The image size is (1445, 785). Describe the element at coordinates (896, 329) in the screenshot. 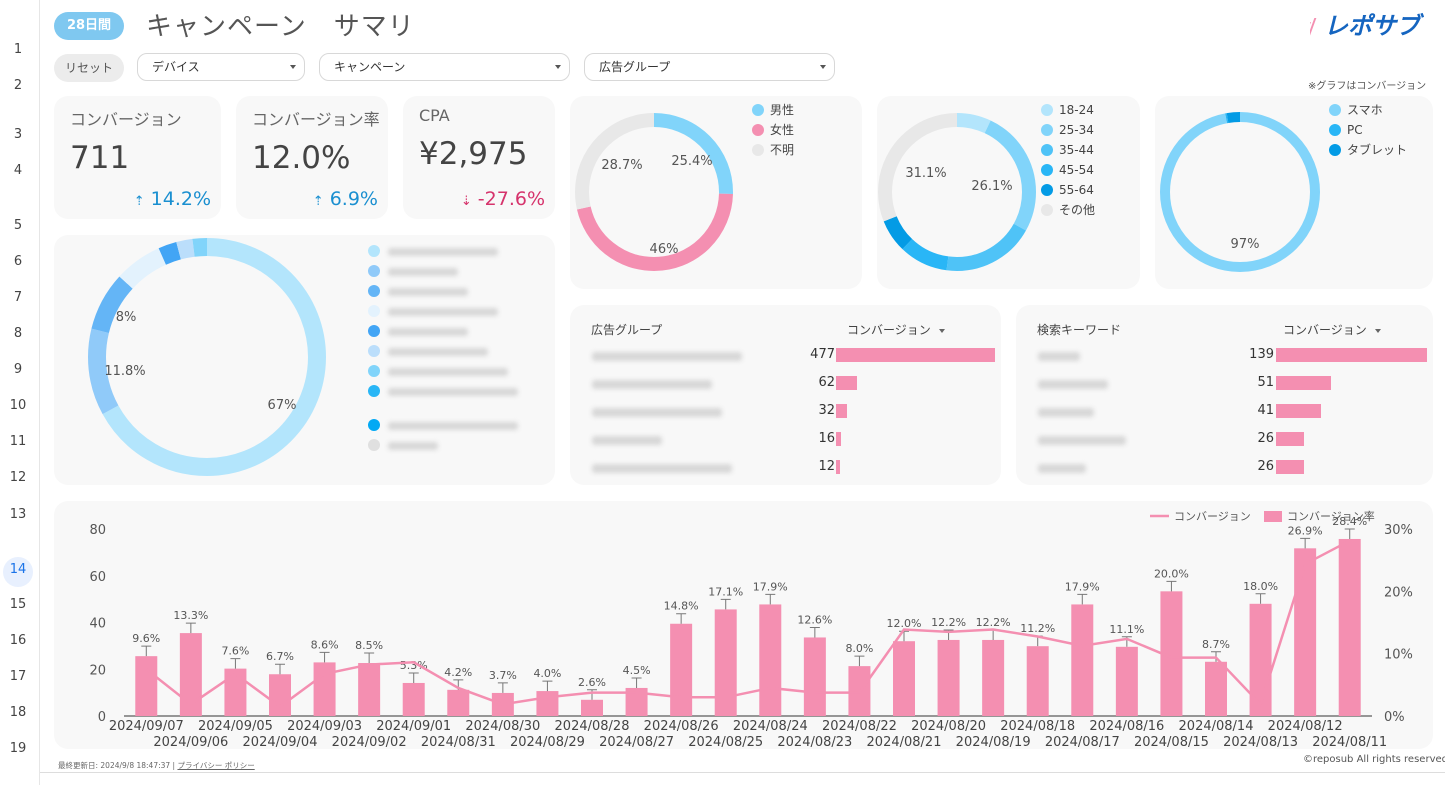

I see `ad-group-metric-header: コンバージョン` at that location.